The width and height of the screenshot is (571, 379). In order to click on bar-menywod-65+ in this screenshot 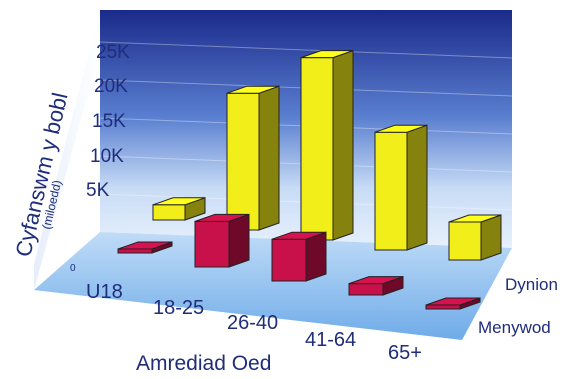, I will do `click(453, 303)`.